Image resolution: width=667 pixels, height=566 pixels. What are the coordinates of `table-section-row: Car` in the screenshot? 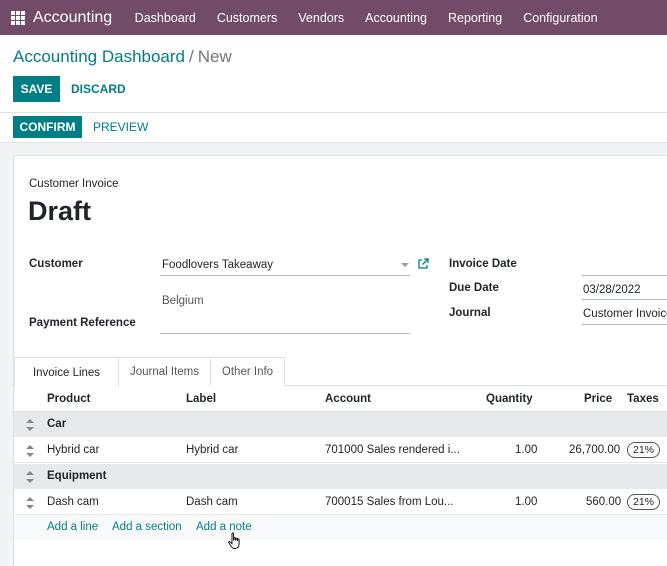 It's located at (340, 424).